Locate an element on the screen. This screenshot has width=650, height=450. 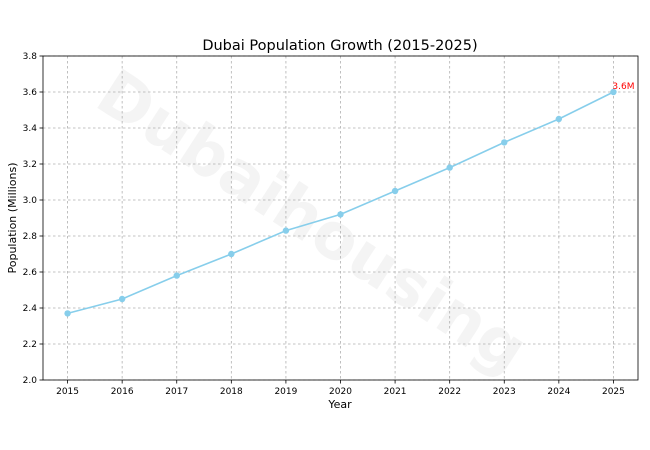
x-tick-label: 2018 is located at coordinates (231, 392).